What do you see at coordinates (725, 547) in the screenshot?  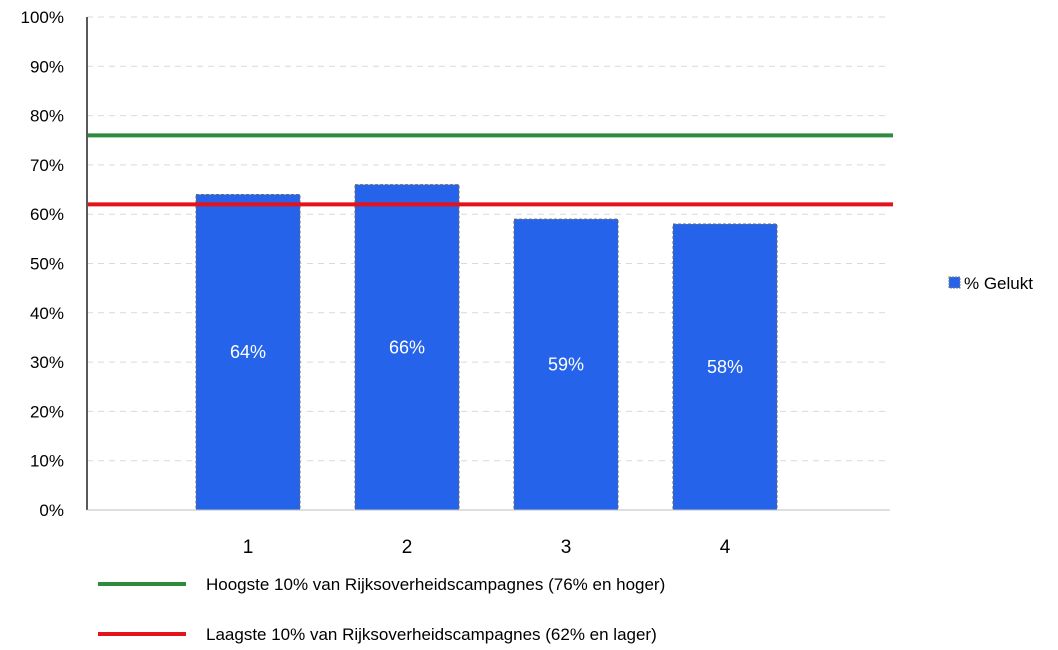 I see `x-tick-label: 4` at bounding box center [725, 547].